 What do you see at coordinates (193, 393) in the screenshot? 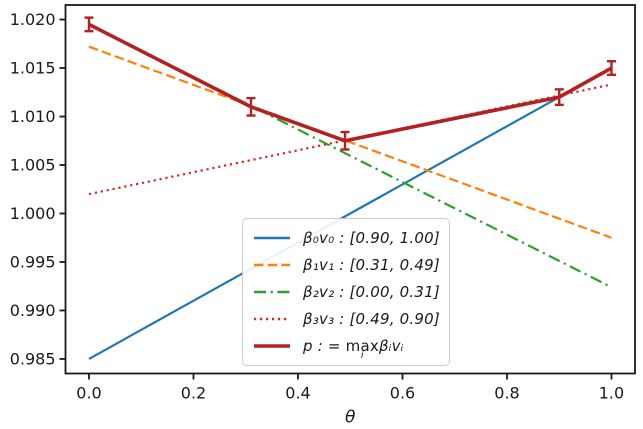
I see `x-tick-label: 0.2` at bounding box center [193, 393].